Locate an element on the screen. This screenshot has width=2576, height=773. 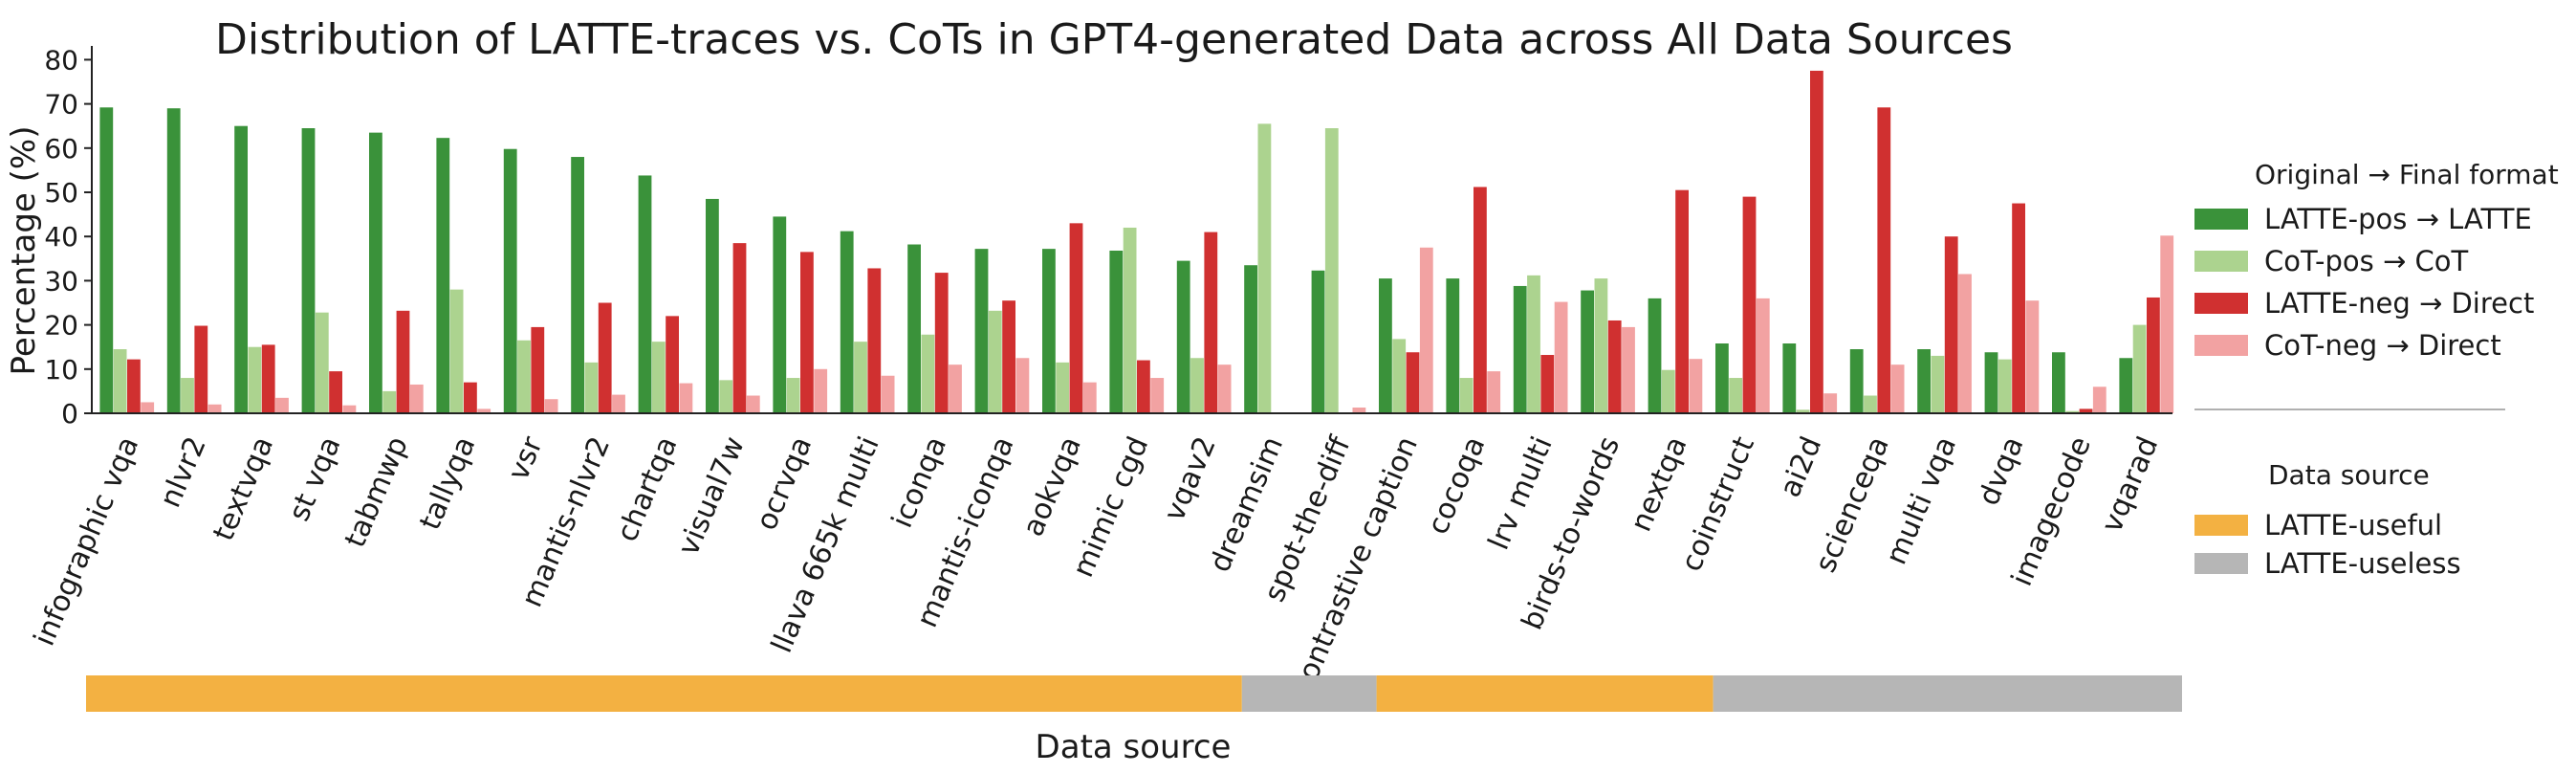
y-tick-label: 70 is located at coordinates (61, 105).